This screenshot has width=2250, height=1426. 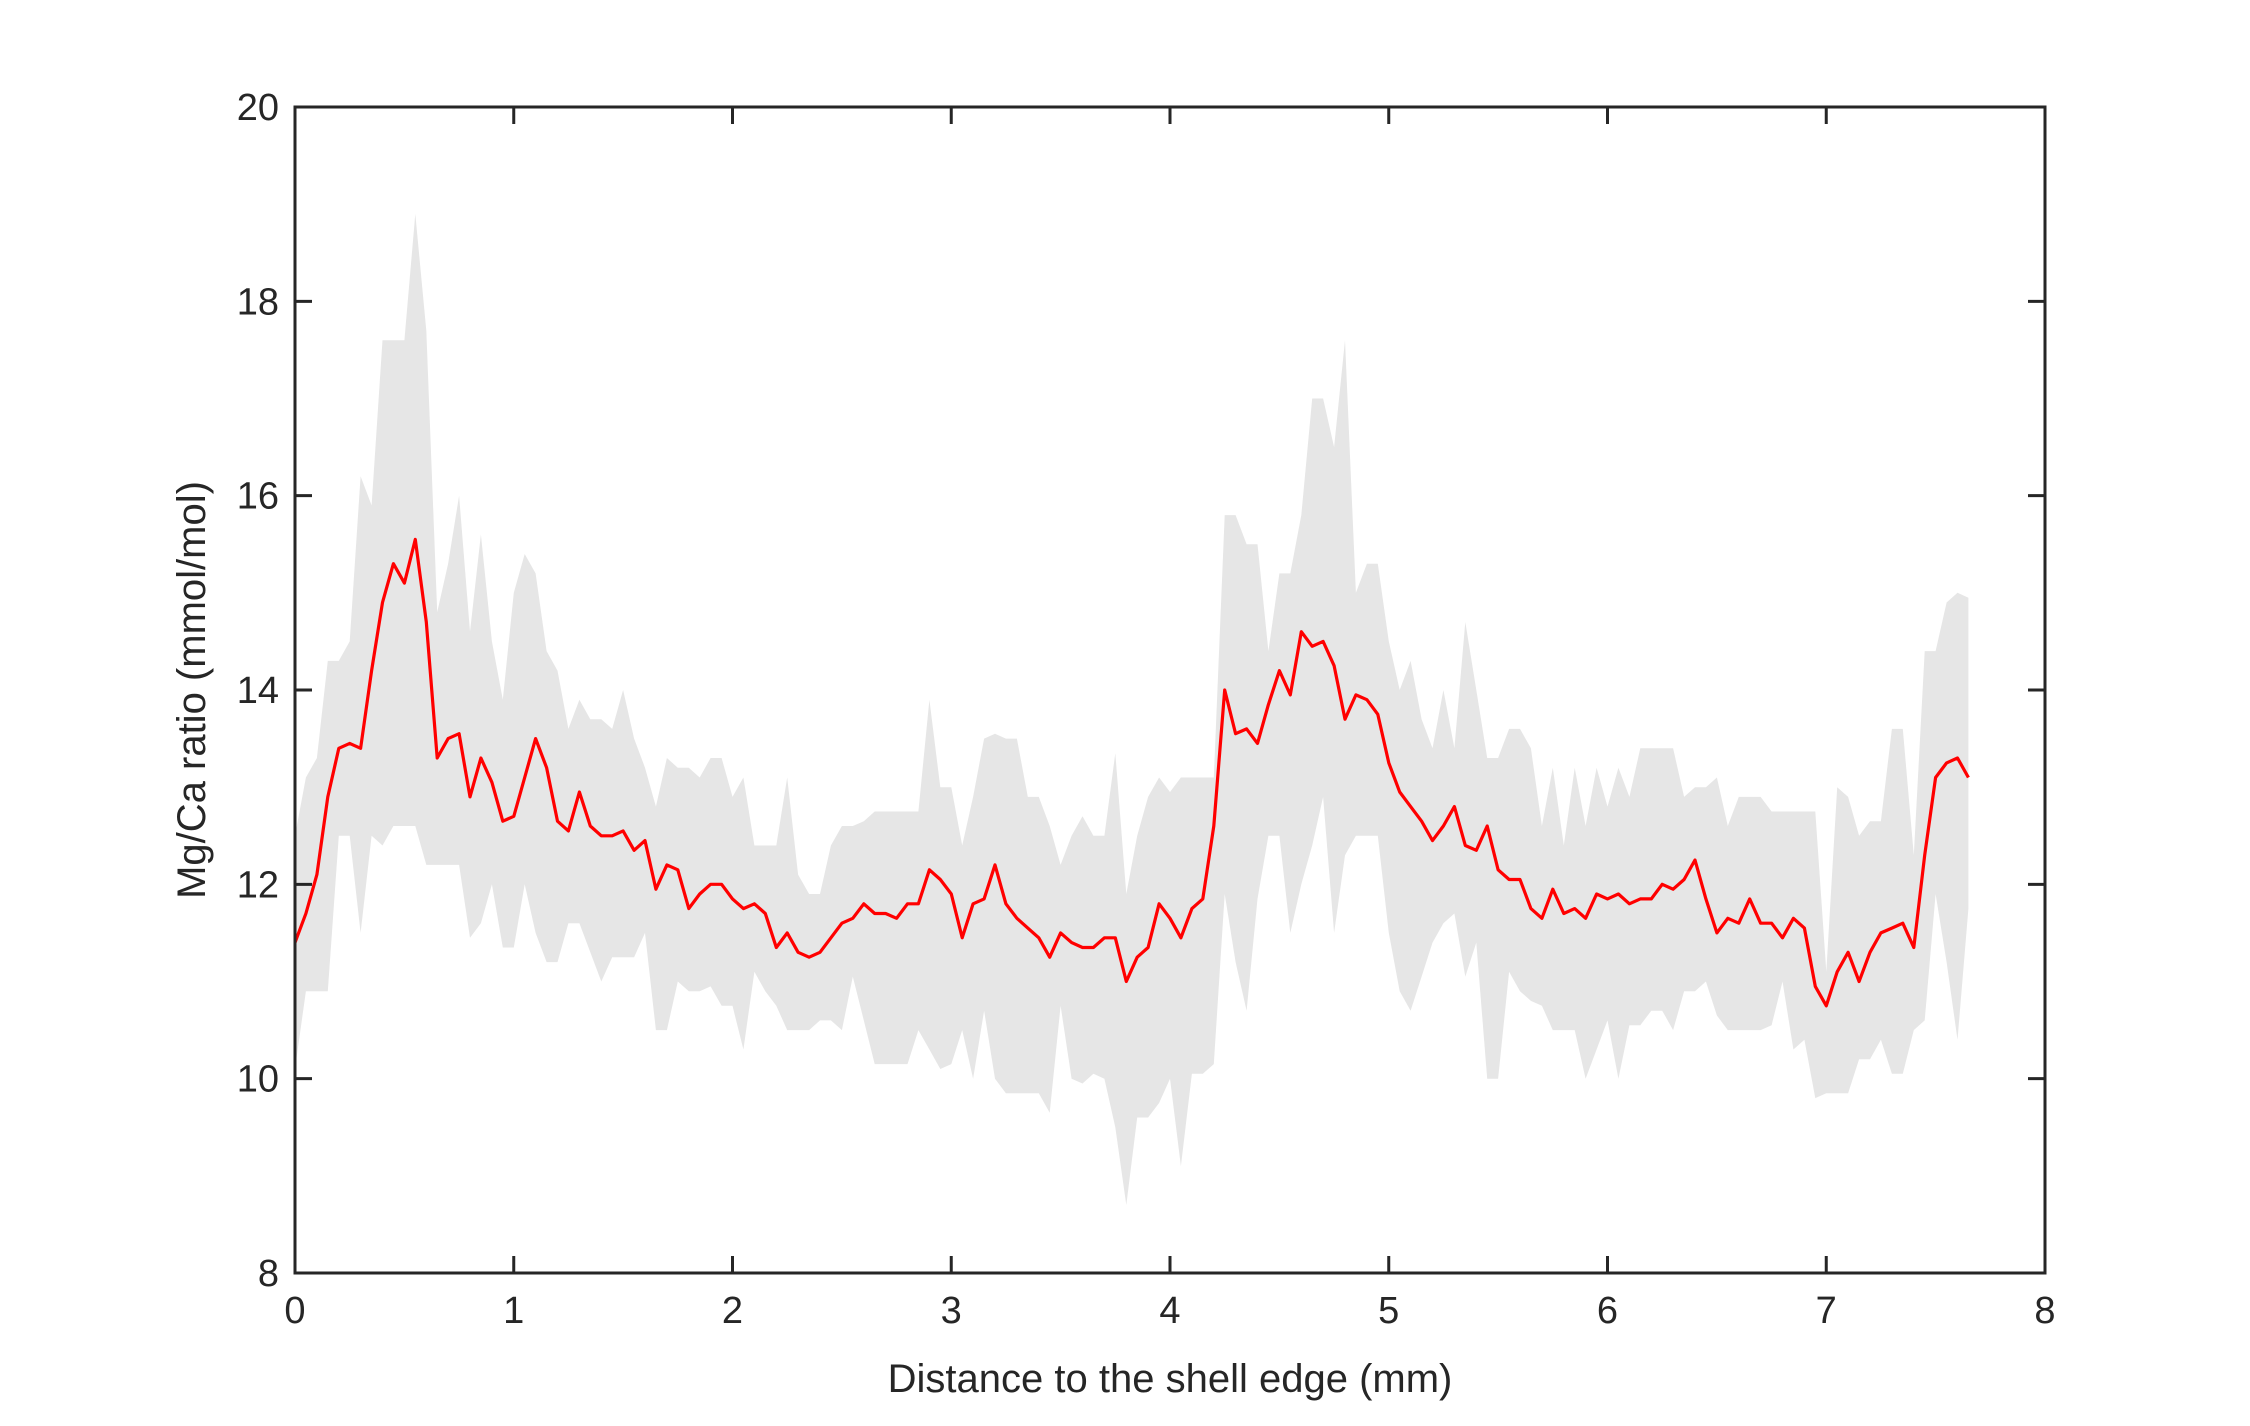 I want to click on y-tick-label: 14, so click(x=258, y=691).